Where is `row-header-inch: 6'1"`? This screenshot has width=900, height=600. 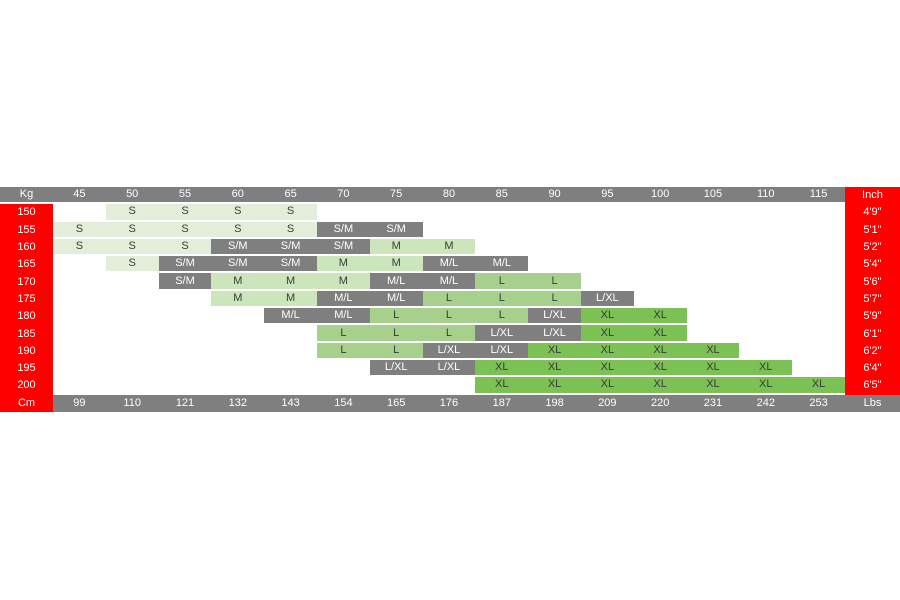
row-header-inch: 6'1" is located at coordinates (872, 334).